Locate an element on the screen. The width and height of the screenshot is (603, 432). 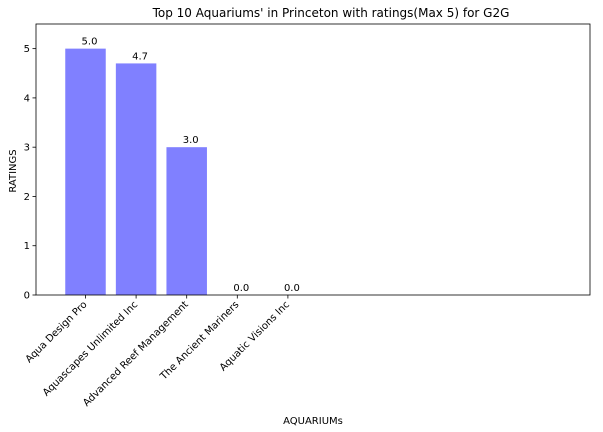
x-tick-label: Advanced Reef Management is located at coordinates (136, 354).